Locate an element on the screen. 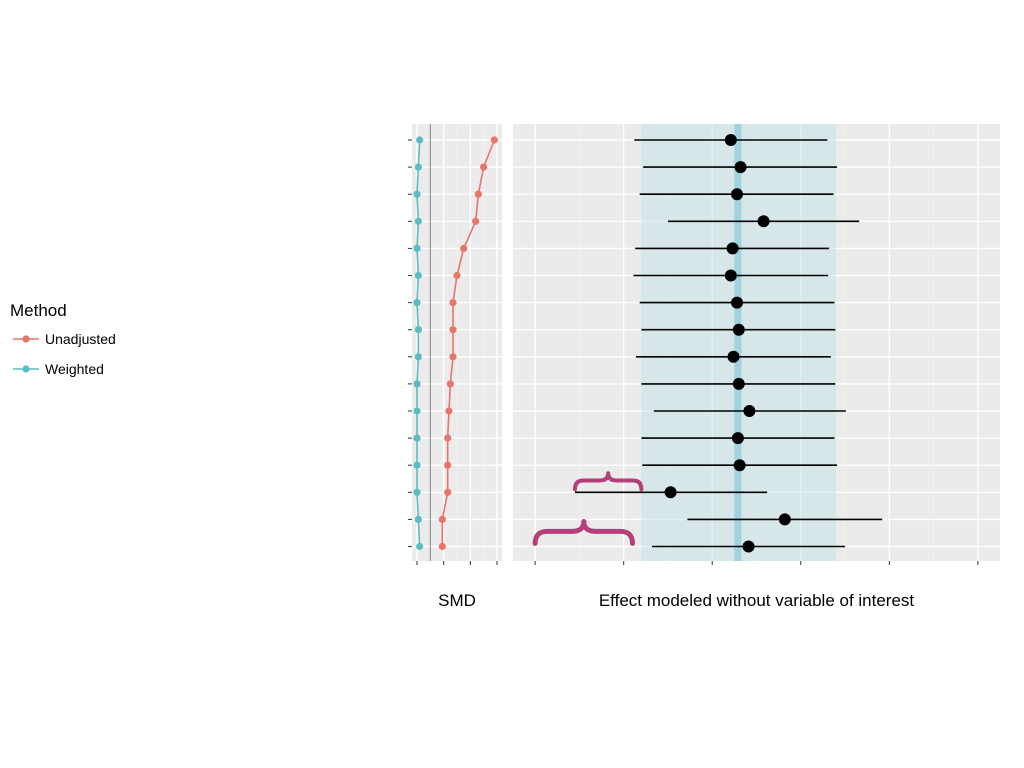 This screenshot has width=1024, height=768. effect-point-paco2 is located at coordinates (749, 411).